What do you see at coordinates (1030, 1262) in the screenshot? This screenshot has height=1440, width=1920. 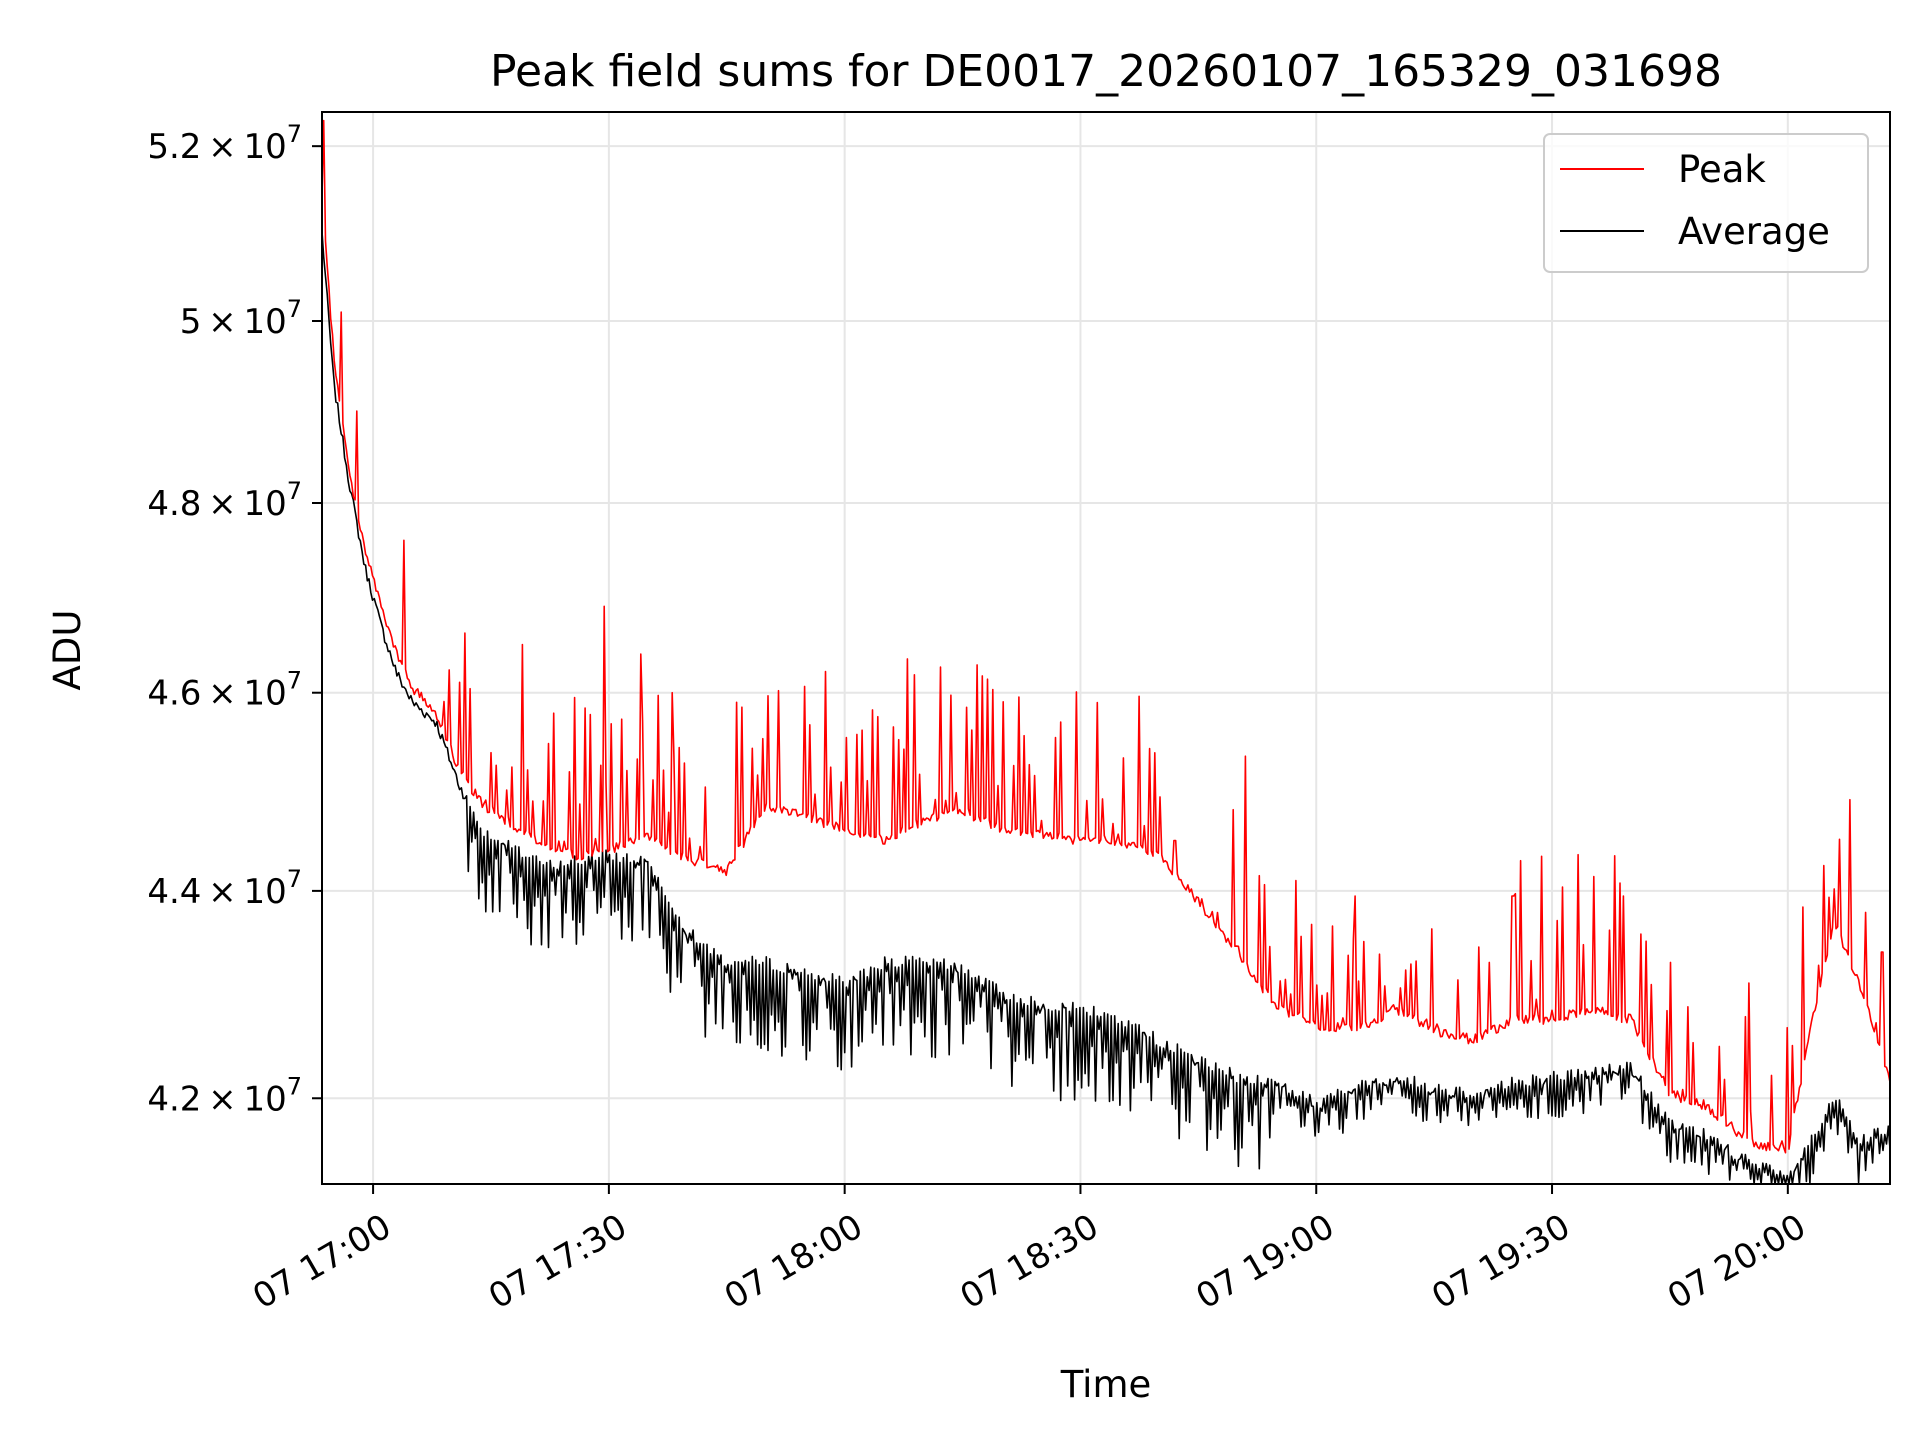 I see `x-tick-label: 07 18:30` at bounding box center [1030, 1262].